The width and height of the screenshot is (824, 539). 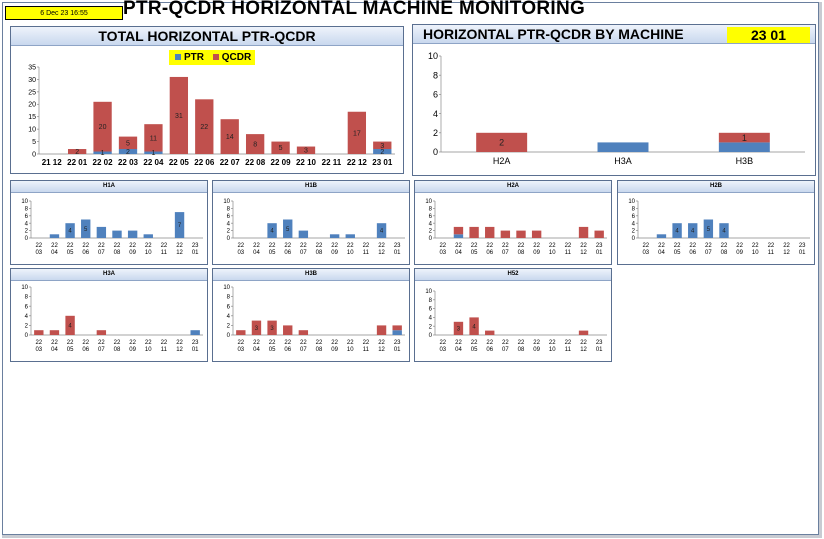 I want to click on panel-h1a-title: H1A, so click(x=109, y=187).